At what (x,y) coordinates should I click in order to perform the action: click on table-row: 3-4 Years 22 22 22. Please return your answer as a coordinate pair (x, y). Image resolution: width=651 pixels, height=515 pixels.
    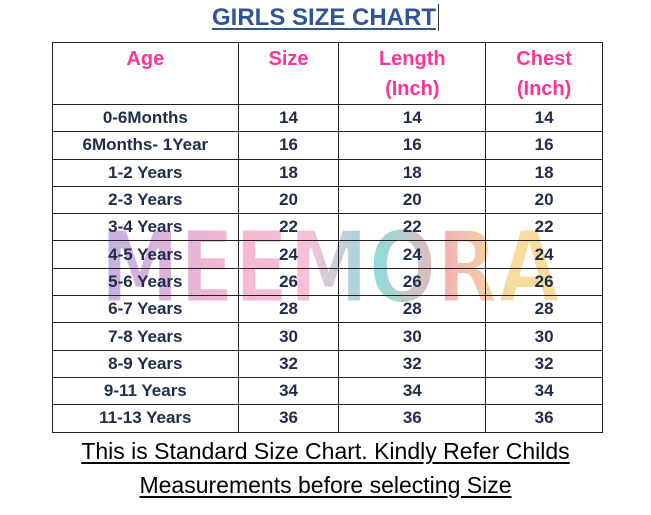
    Looking at the image, I should click on (327, 227).